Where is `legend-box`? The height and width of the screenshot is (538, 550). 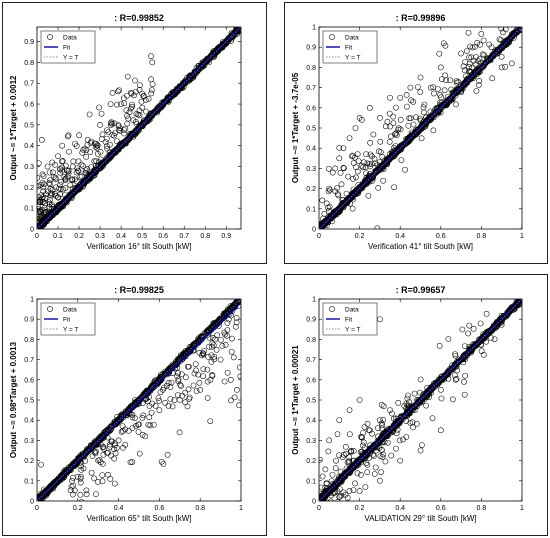 legend-box is located at coordinates (350, 47).